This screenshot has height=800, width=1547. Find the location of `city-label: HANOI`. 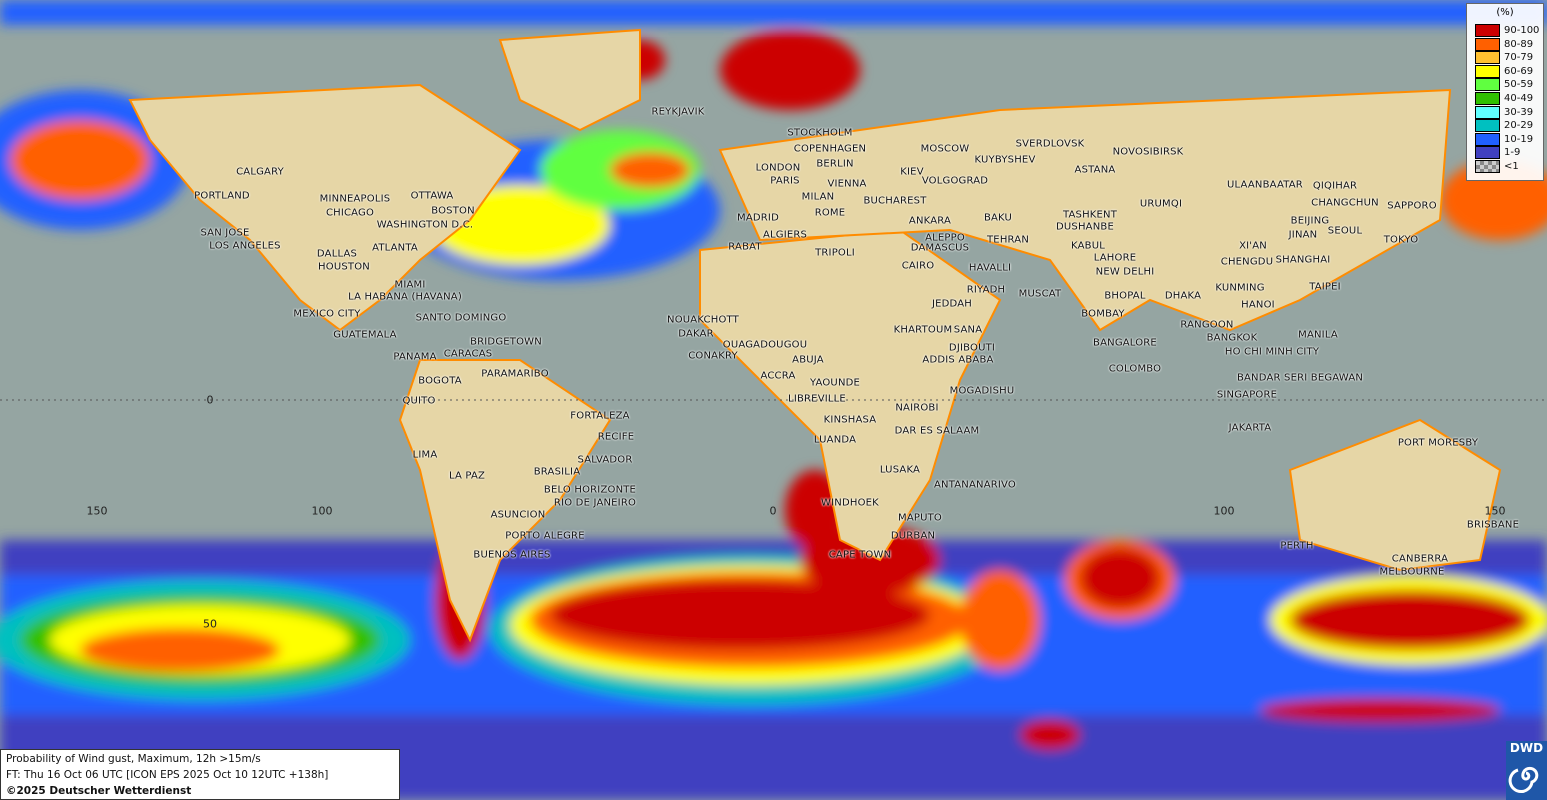

city-label: HANOI is located at coordinates (1258, 305).